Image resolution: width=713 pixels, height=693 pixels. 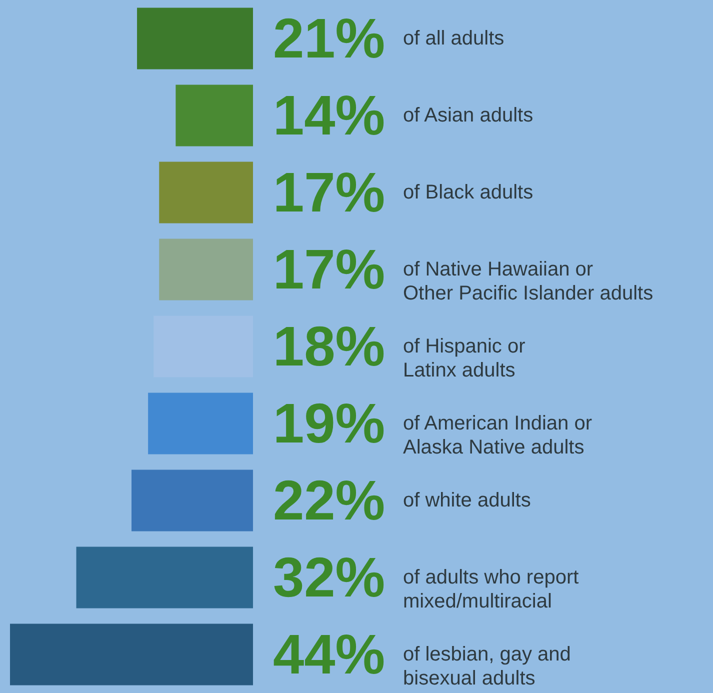 What do you see at coordinates (329, 423) in the screenshot?
I see `data-label: 19%` at bounding box center [329, 423].